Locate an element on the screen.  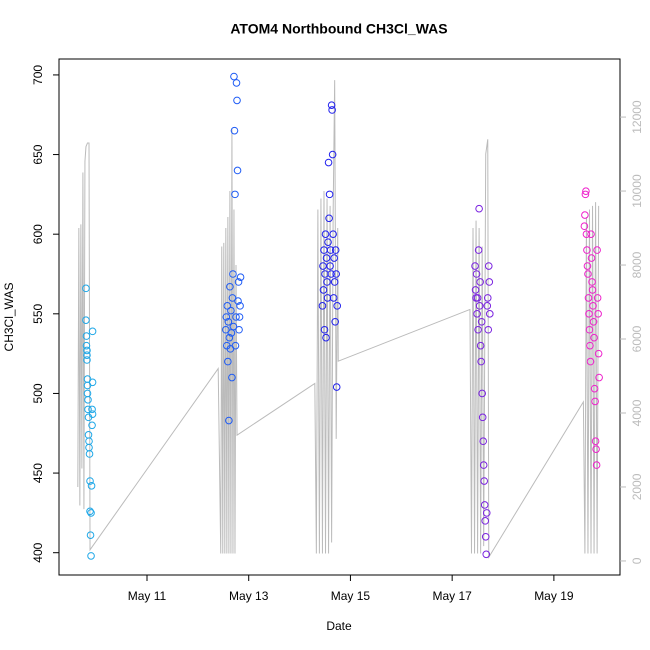
y2-tick-label: 12000 is located at coordinates (637, 117).